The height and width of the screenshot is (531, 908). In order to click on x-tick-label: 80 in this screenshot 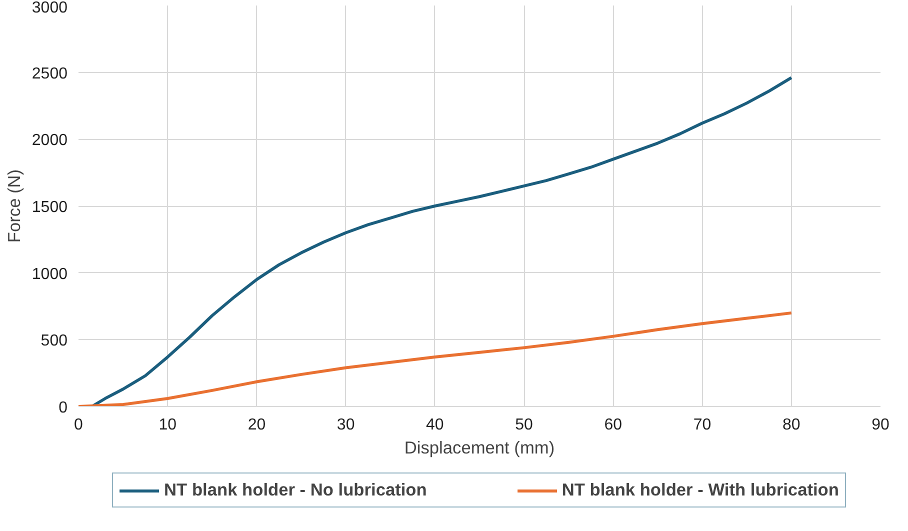, I will do `click(791, 425)`.